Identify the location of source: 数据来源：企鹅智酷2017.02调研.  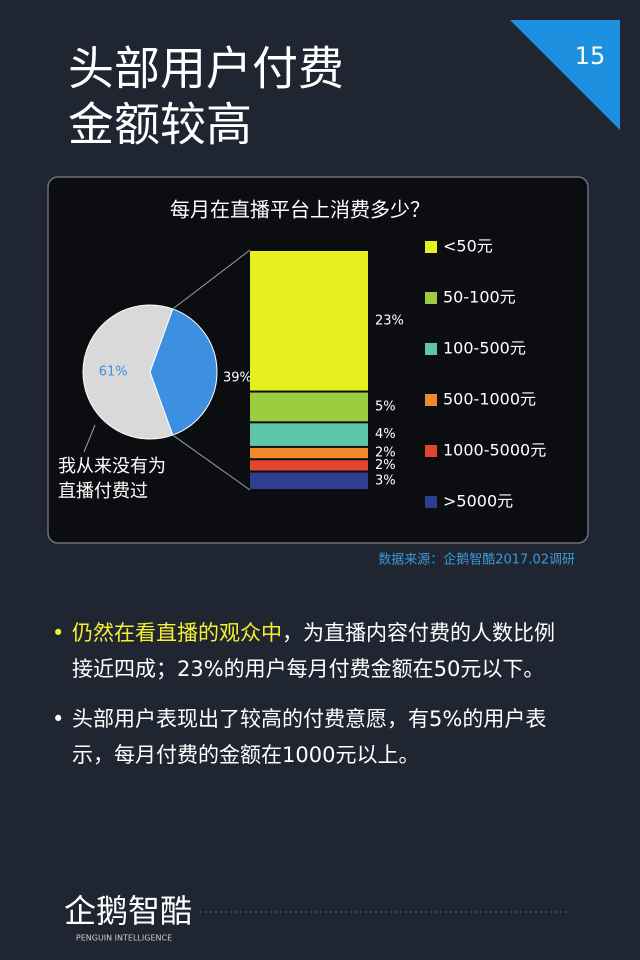
(476, 560).